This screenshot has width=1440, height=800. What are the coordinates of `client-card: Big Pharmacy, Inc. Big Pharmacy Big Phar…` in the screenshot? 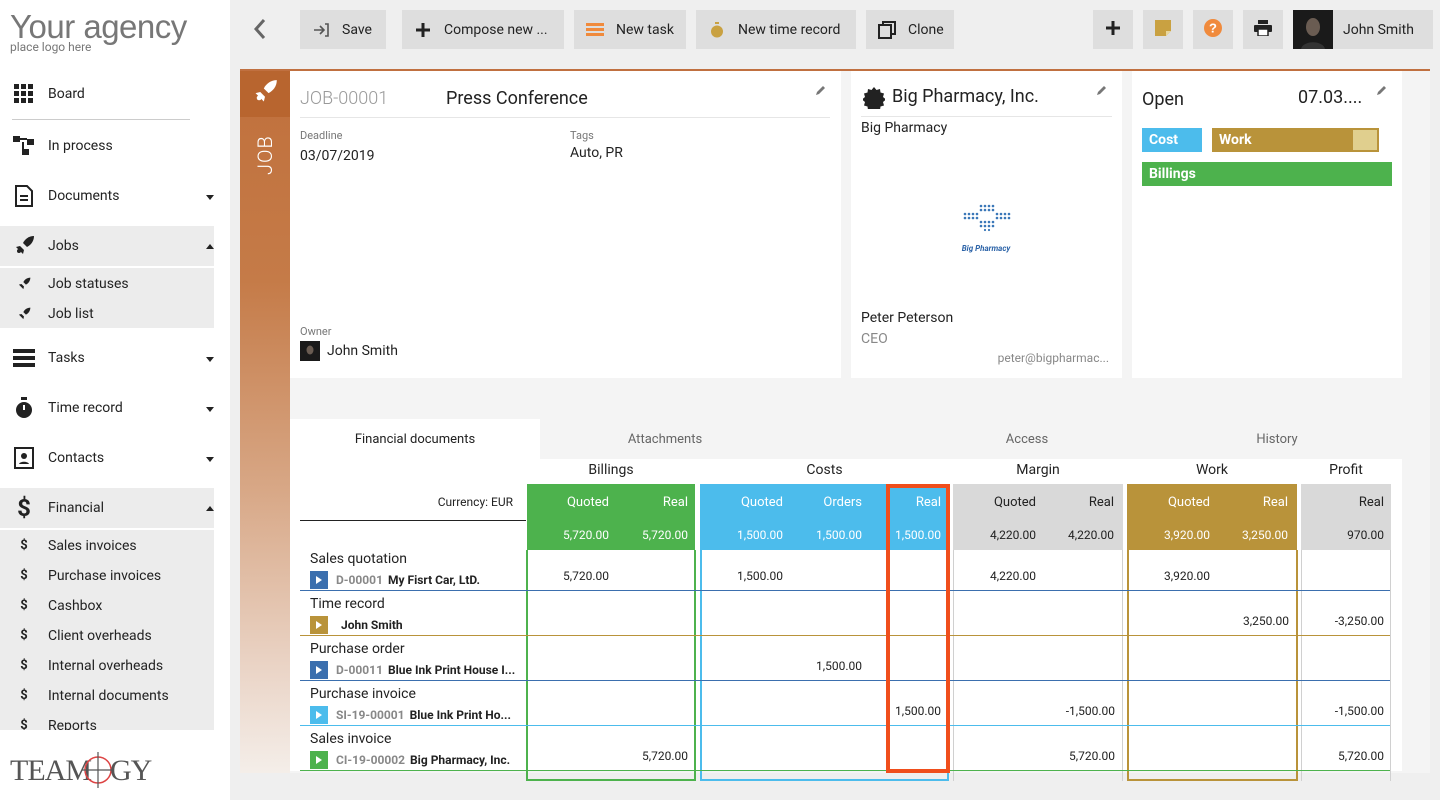 It's located at (986, 224).